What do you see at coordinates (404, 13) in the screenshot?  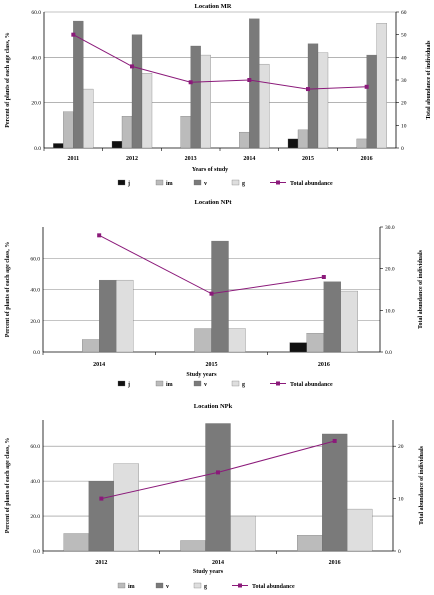 I see `y2-tick-label: 60` at bounding box center [404, 13].